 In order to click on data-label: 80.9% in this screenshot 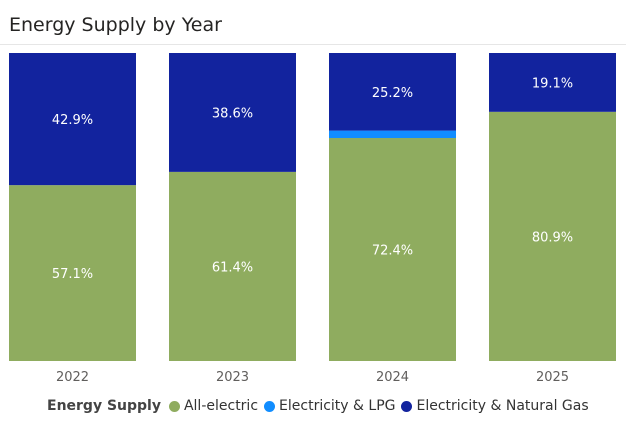, I will do `click(552, 237)`.